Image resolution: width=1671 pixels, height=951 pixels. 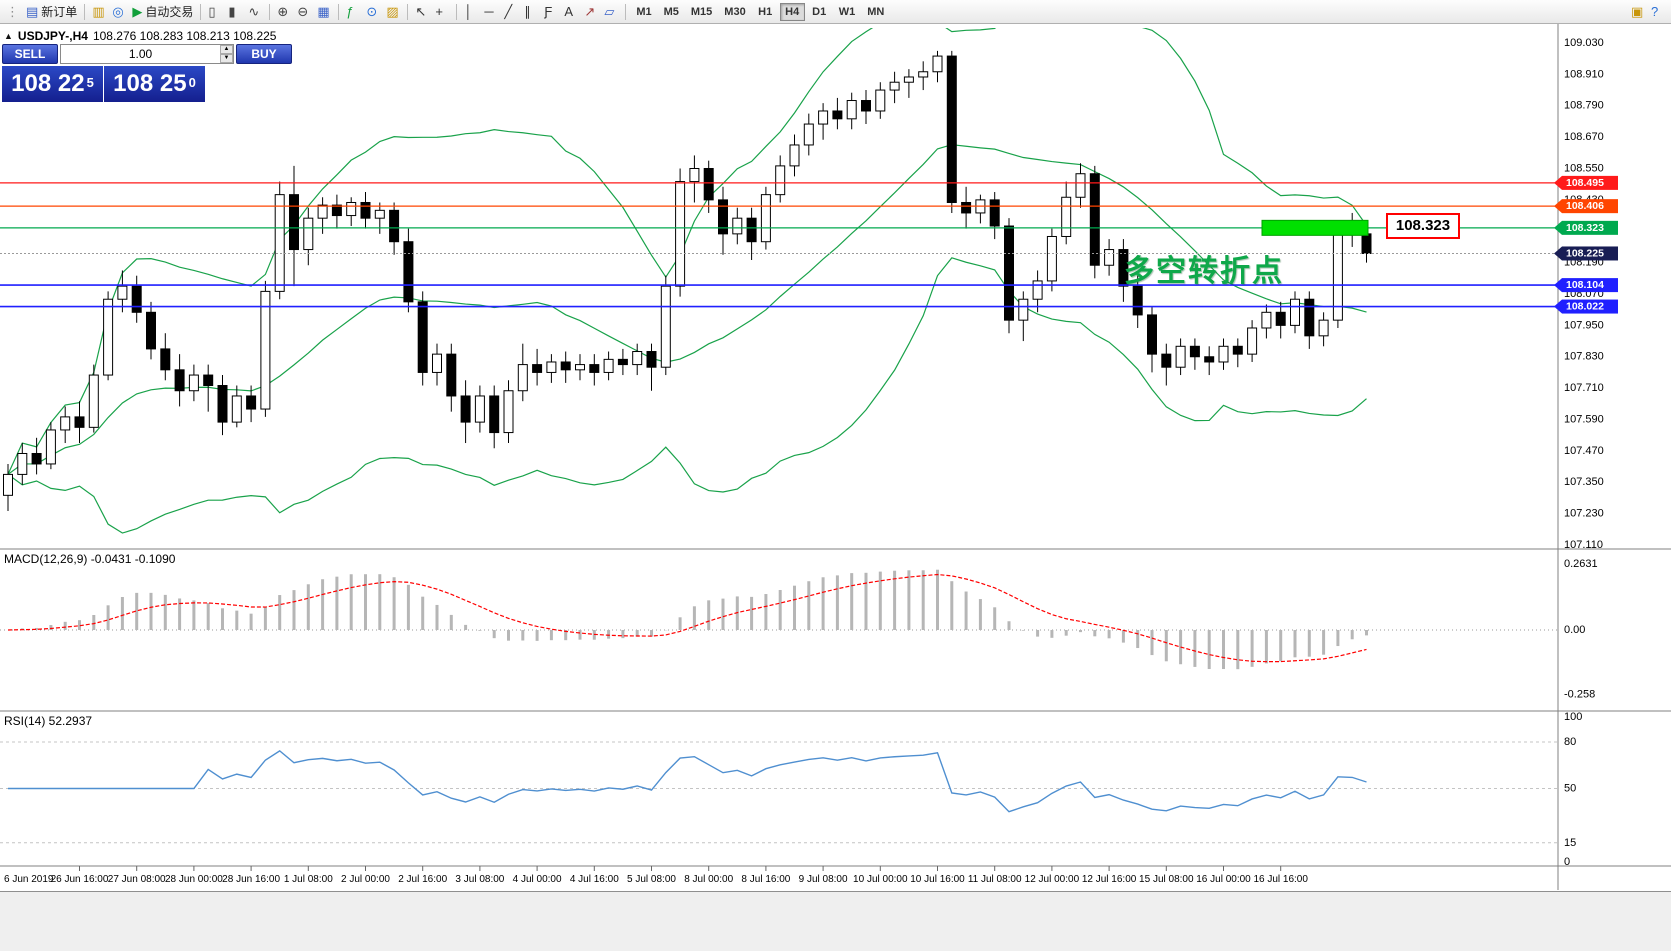 I want to click on help-icon-glyph: ?, so click(x=1655, y=11).